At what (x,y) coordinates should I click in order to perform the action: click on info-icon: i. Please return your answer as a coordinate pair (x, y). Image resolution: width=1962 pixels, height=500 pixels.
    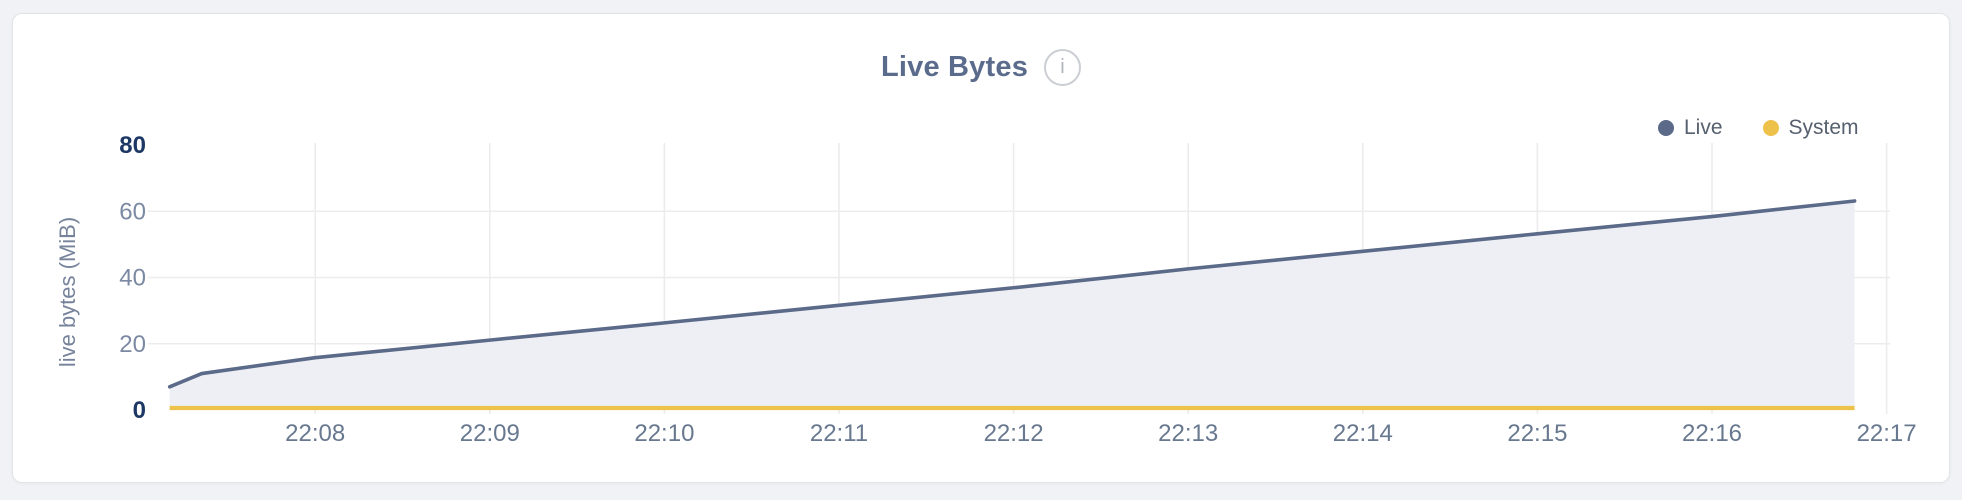
    Looking at the image, I should click on (1063, 67).